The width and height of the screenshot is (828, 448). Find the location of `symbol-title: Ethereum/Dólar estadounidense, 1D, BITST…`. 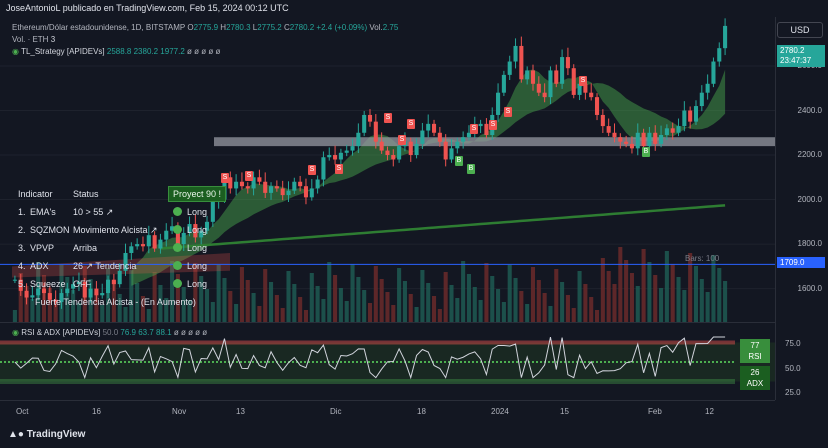

symbol-title: Ethereum/Dólar estadounidense, 1D, BITST… is located at coordinates (99, 27).